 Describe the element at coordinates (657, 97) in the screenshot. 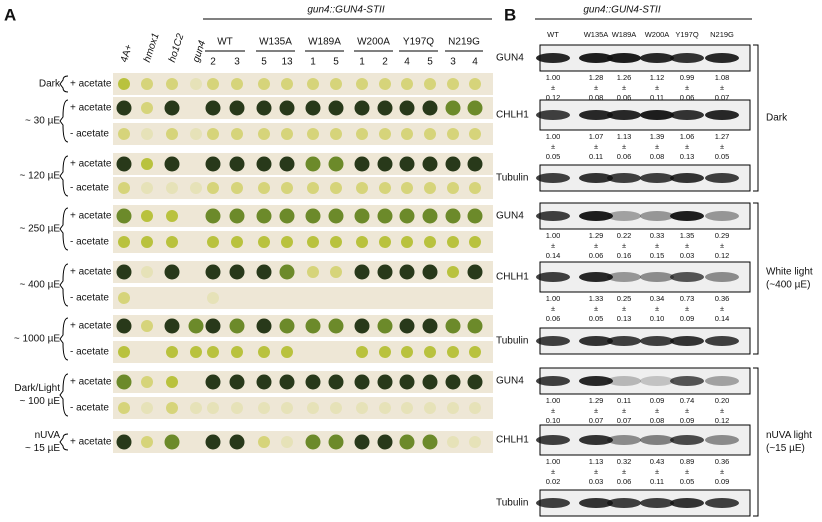

I see `sd-value: 0.11` at that location.